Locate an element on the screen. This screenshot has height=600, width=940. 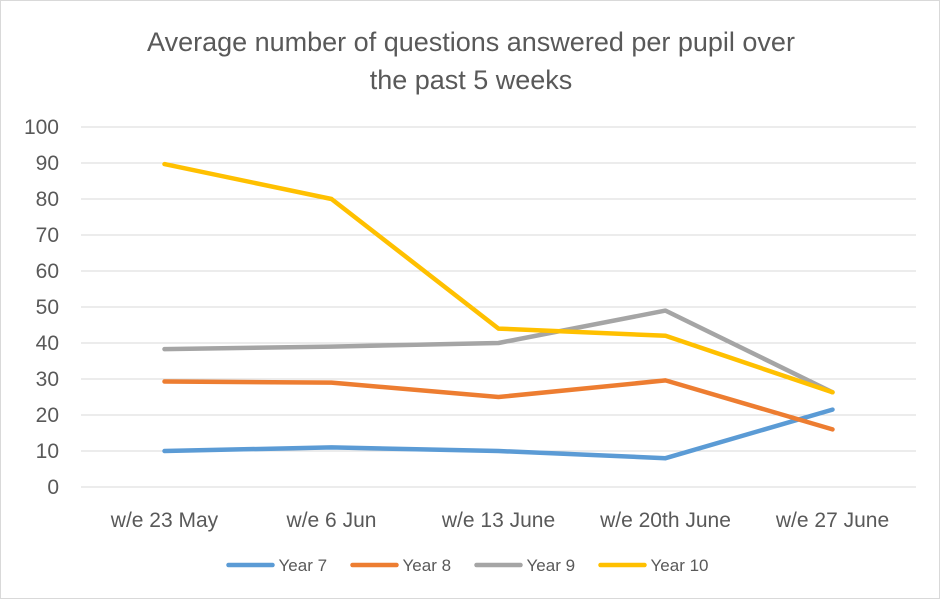
legend: Year 7 Year 8 Year 9 Year 10 is located at coordinates (469, 565).